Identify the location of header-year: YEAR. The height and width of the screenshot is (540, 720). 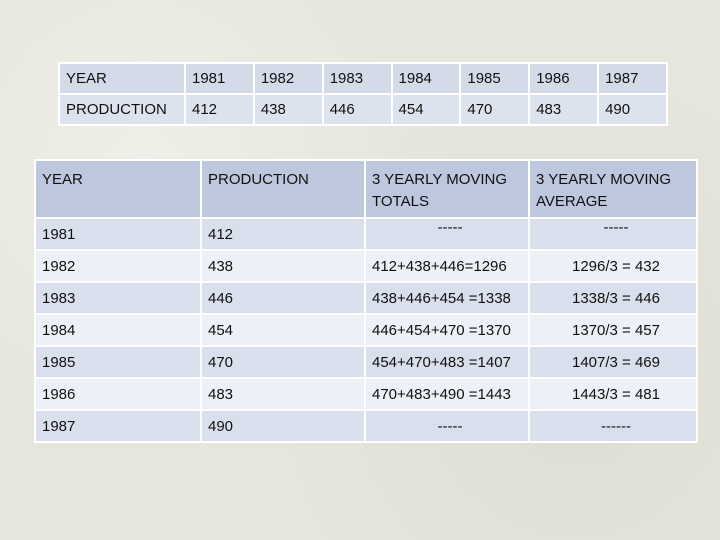
(118, 189).